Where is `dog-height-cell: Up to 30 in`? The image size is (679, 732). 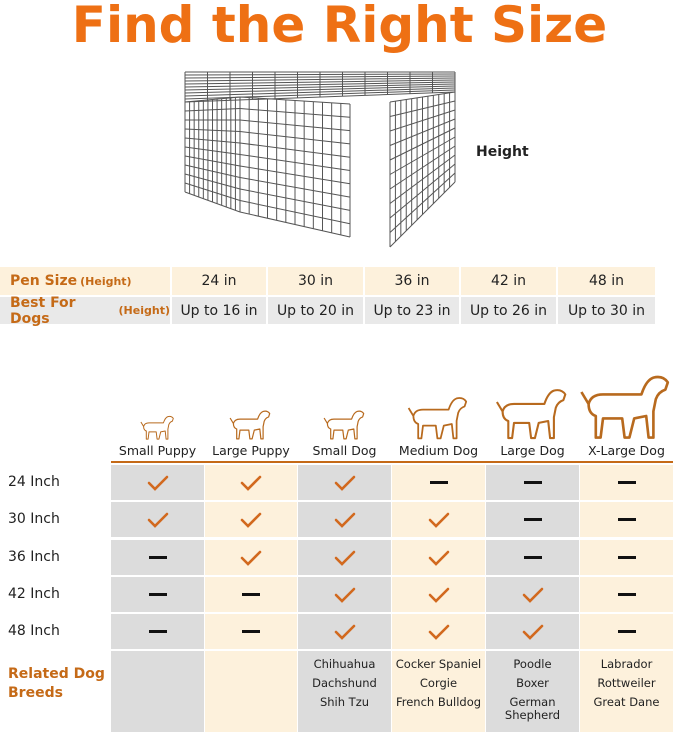
dog-height-cell: Up to 30 in is located at coordinates (606, 310).